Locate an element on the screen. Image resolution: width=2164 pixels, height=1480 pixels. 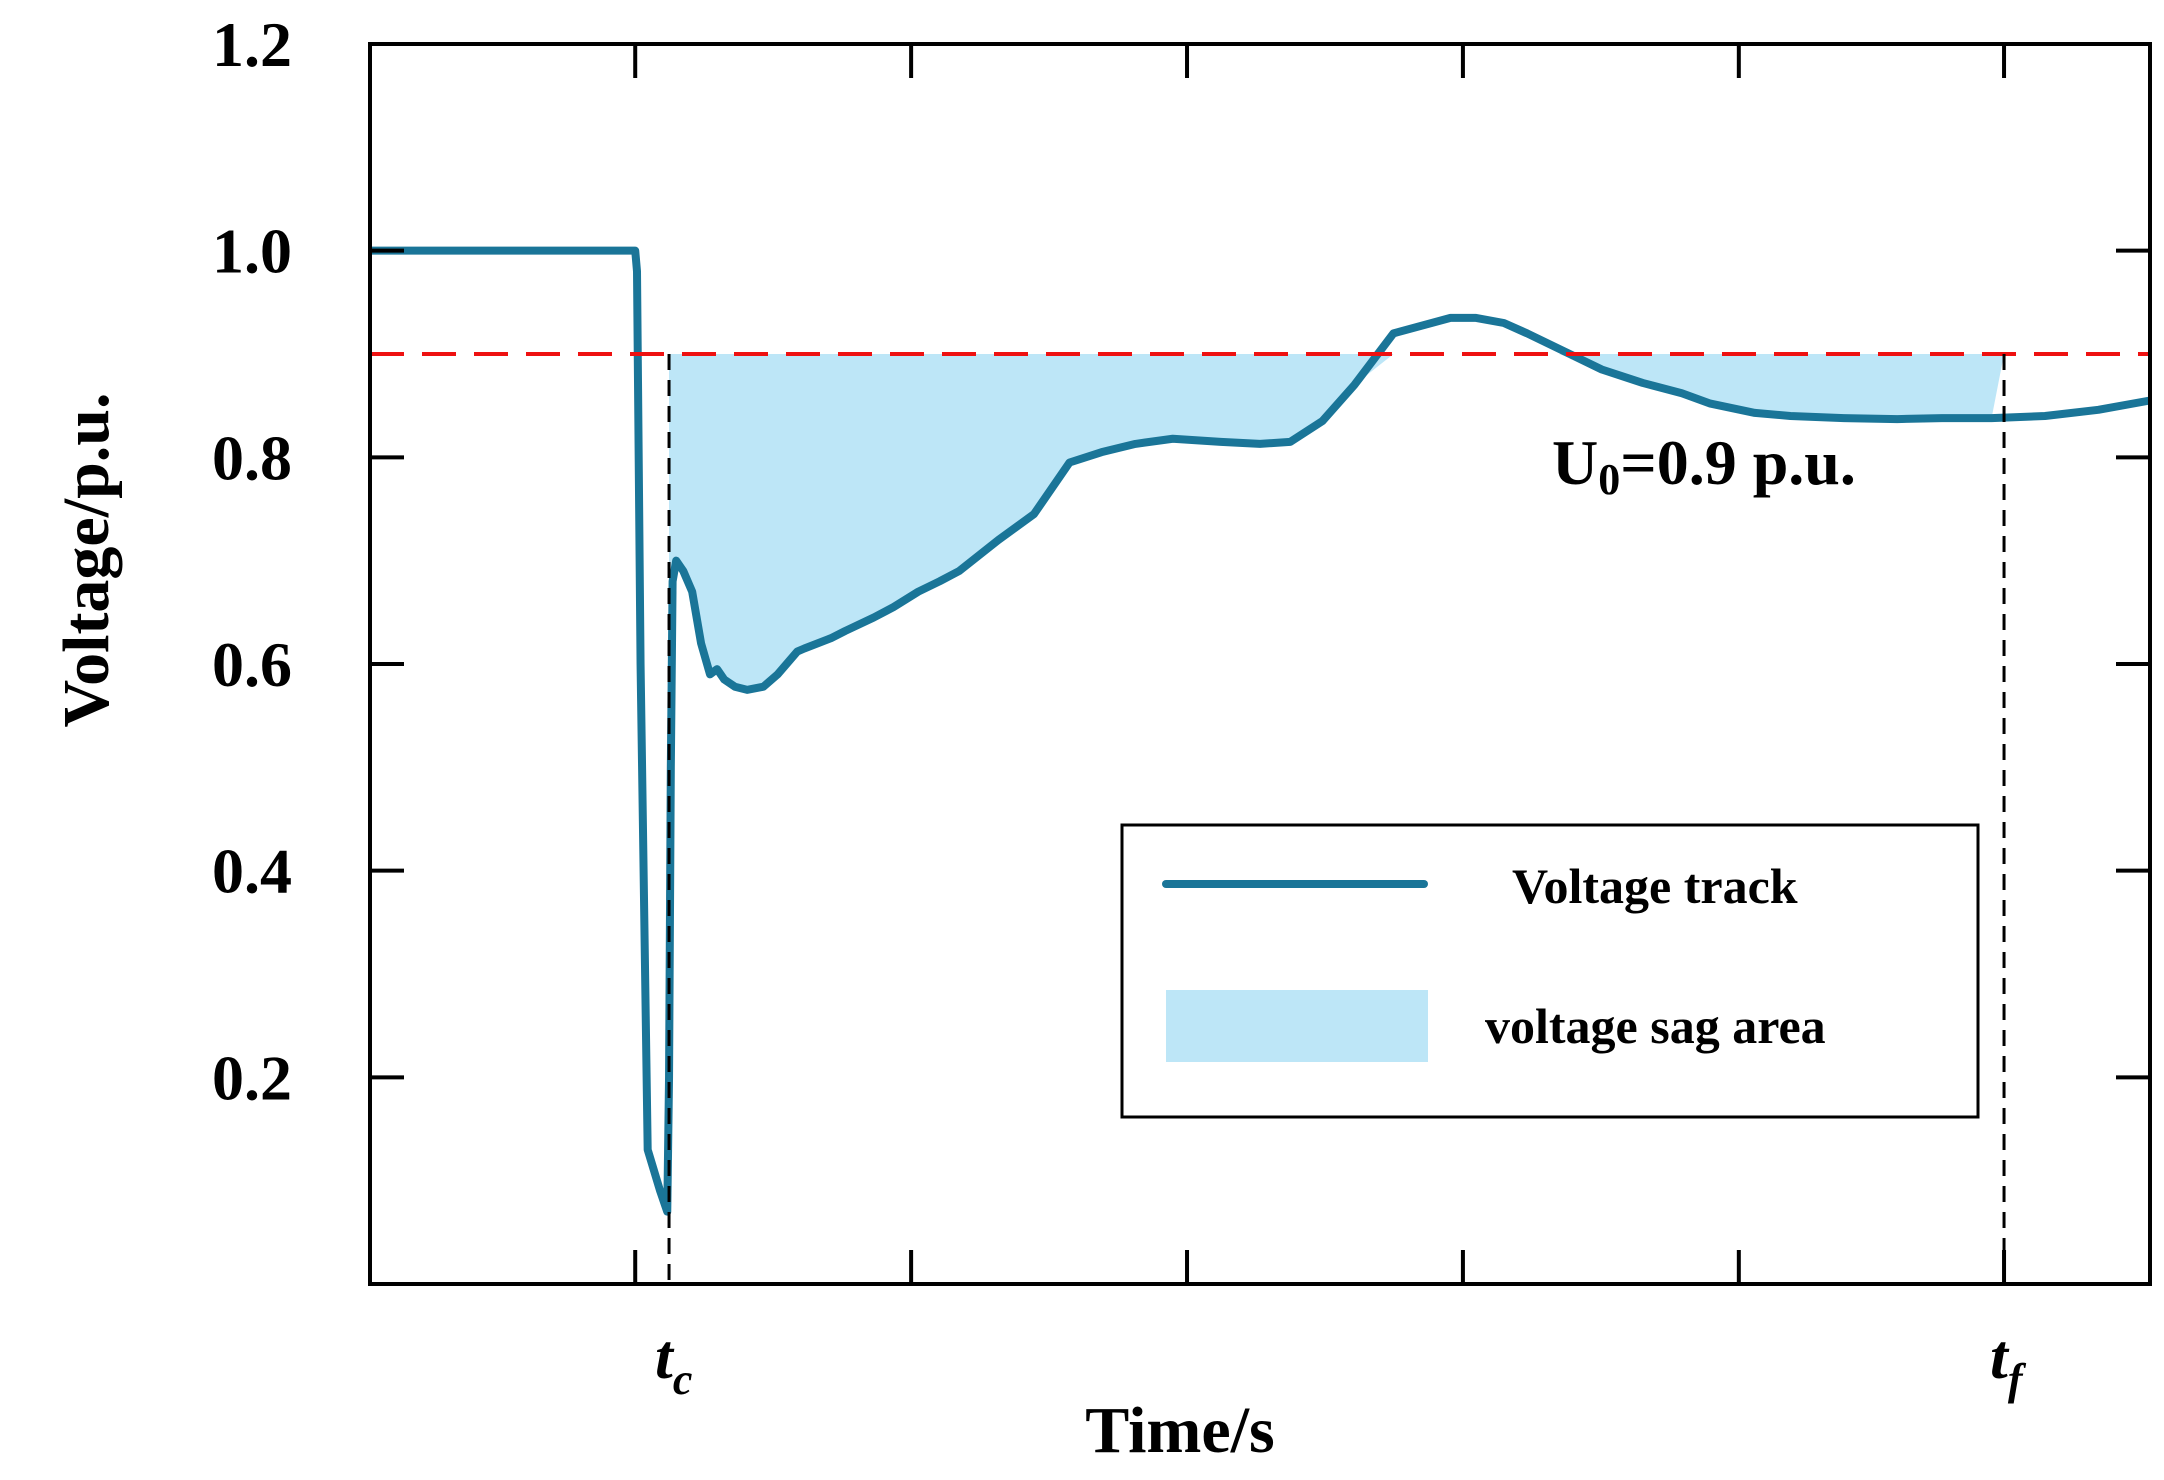
y-tick-label: 0.6 is located at coordinates (252, 664).